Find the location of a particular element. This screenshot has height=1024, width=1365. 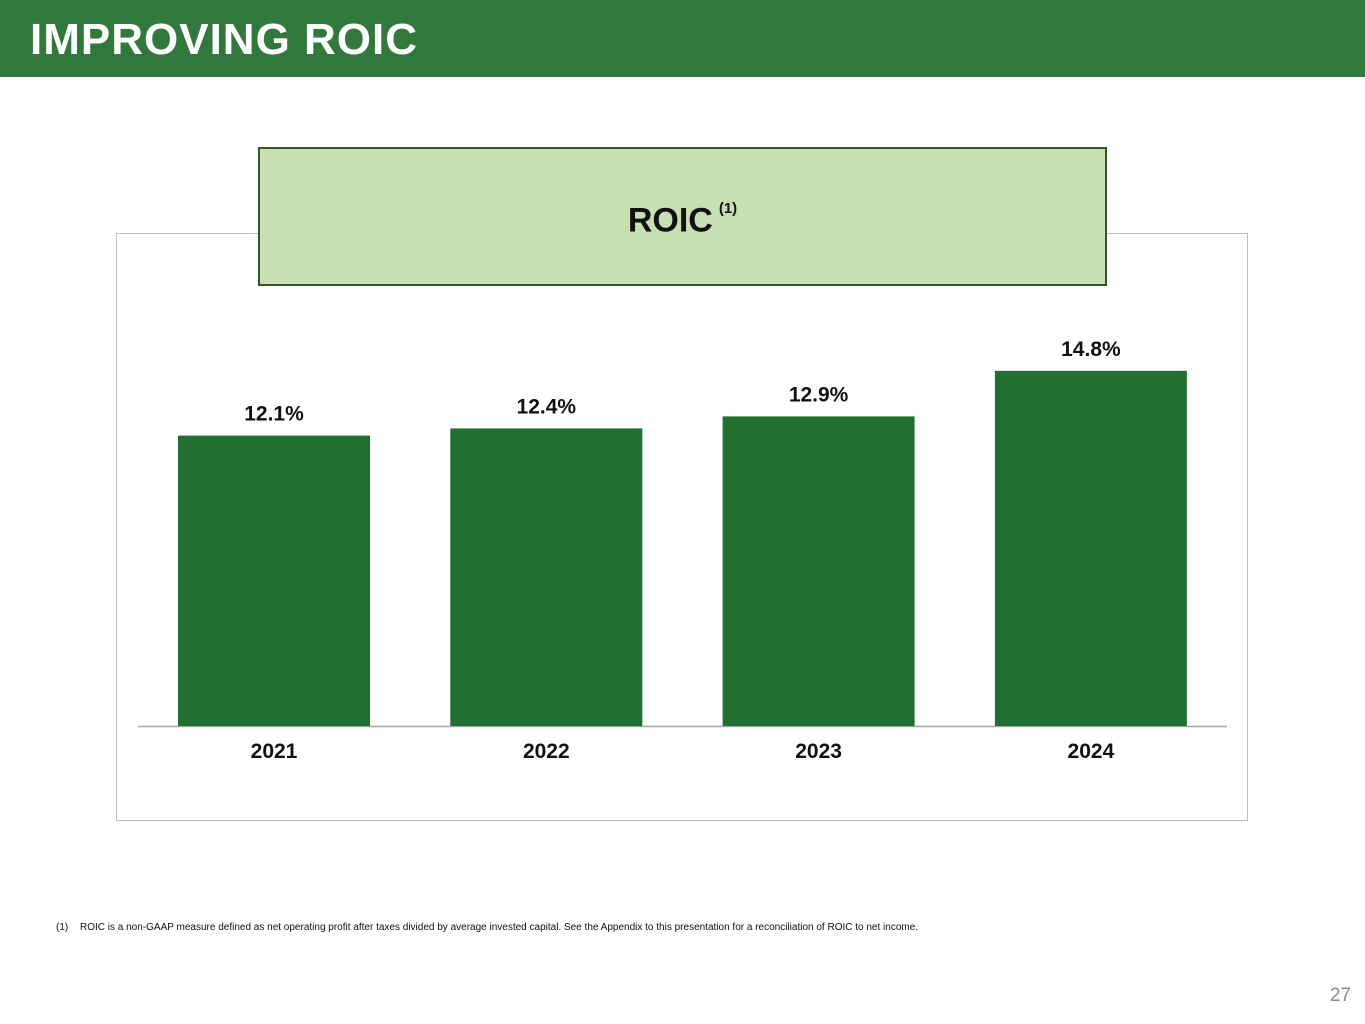

bar-2023 is located at coordinates (818, 571).